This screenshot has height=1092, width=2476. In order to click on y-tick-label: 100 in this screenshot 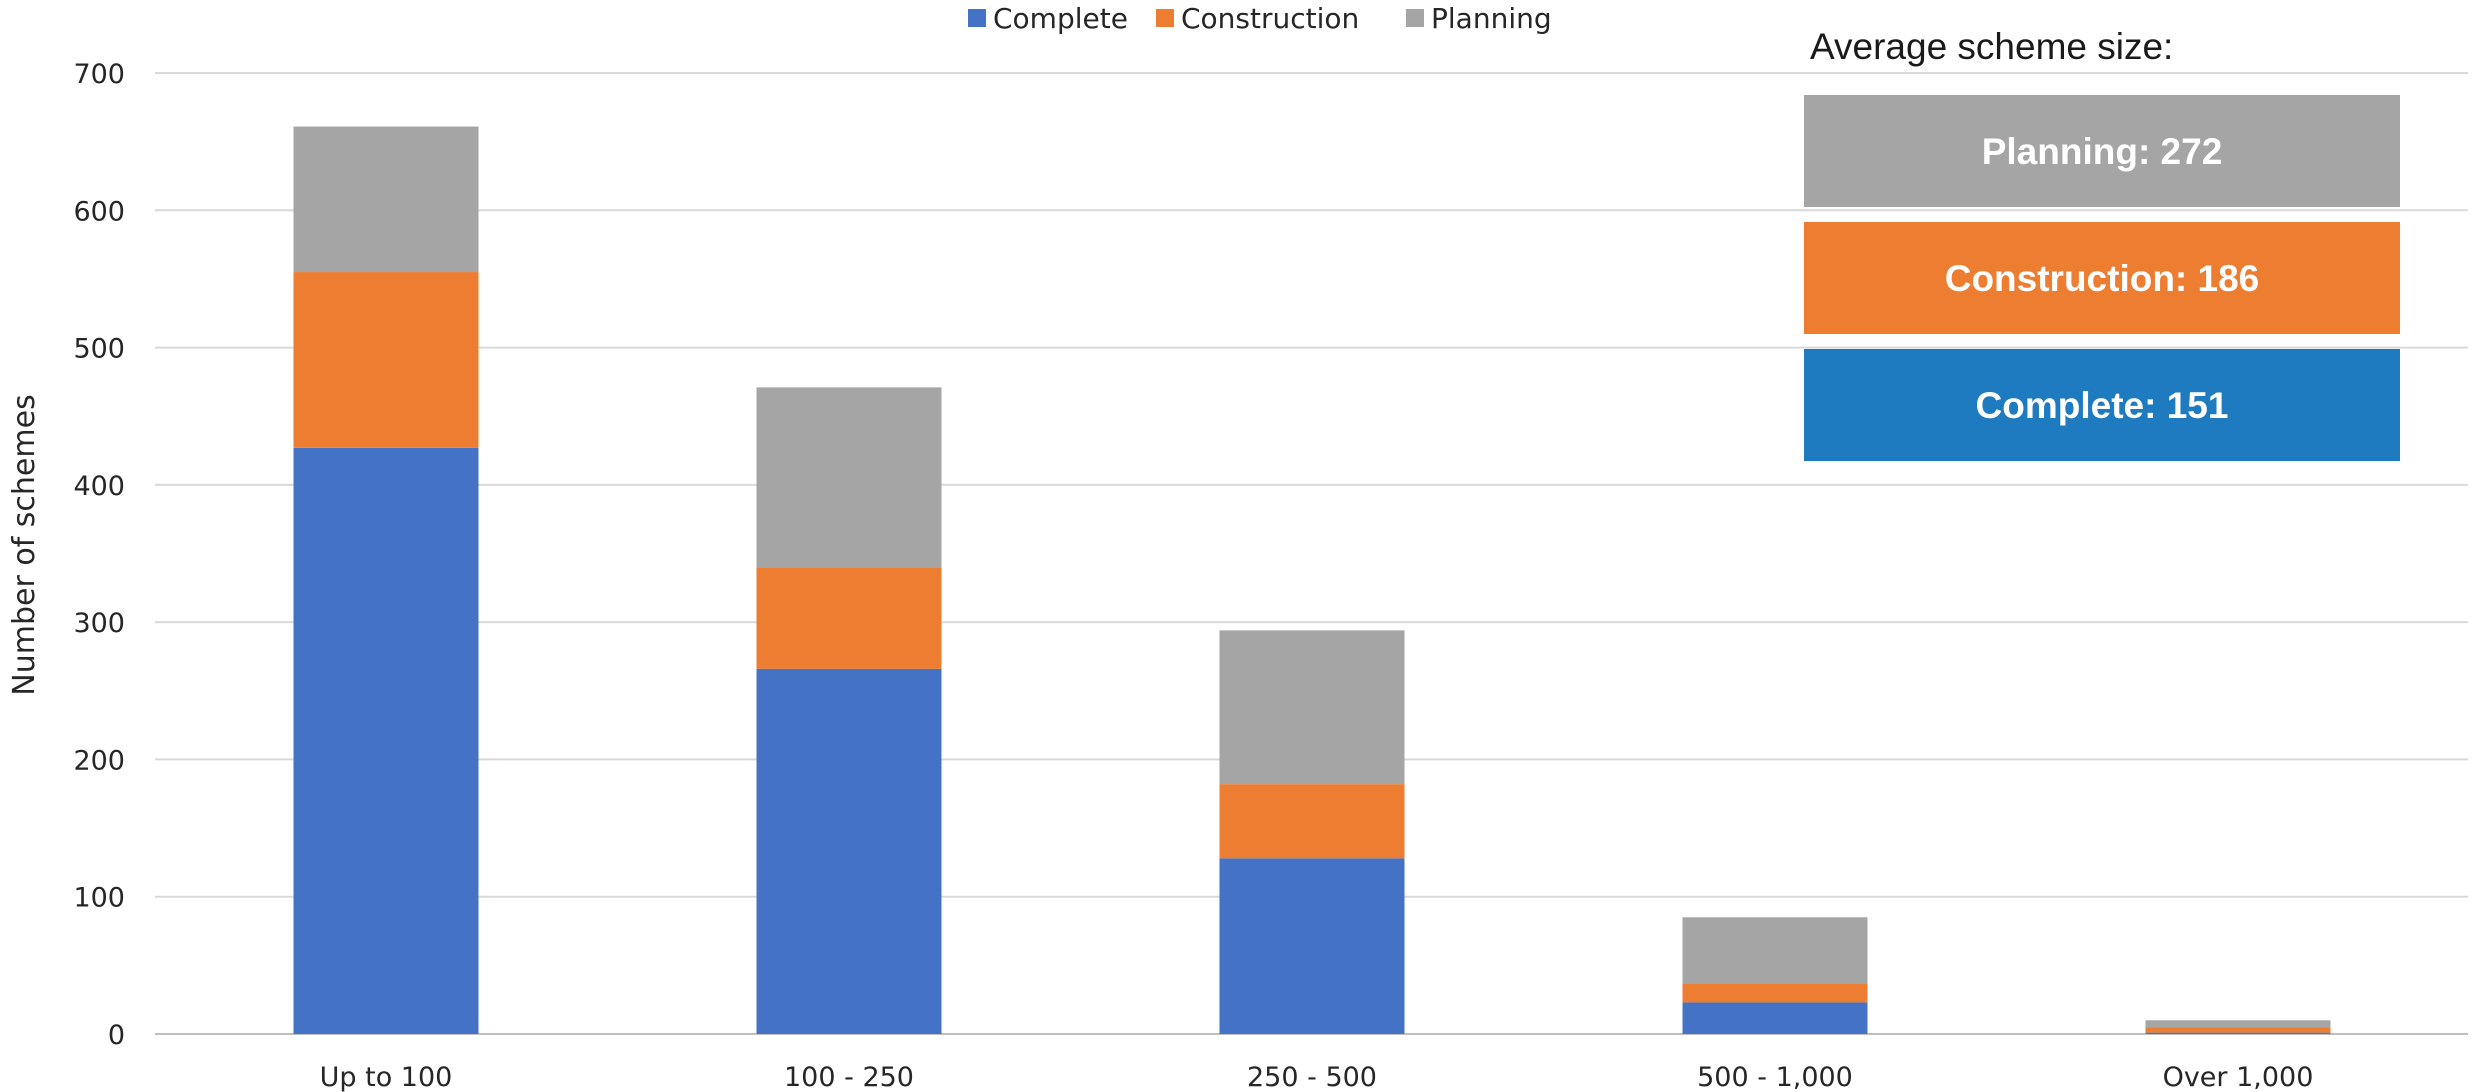, I will do `click(99, 898)`.